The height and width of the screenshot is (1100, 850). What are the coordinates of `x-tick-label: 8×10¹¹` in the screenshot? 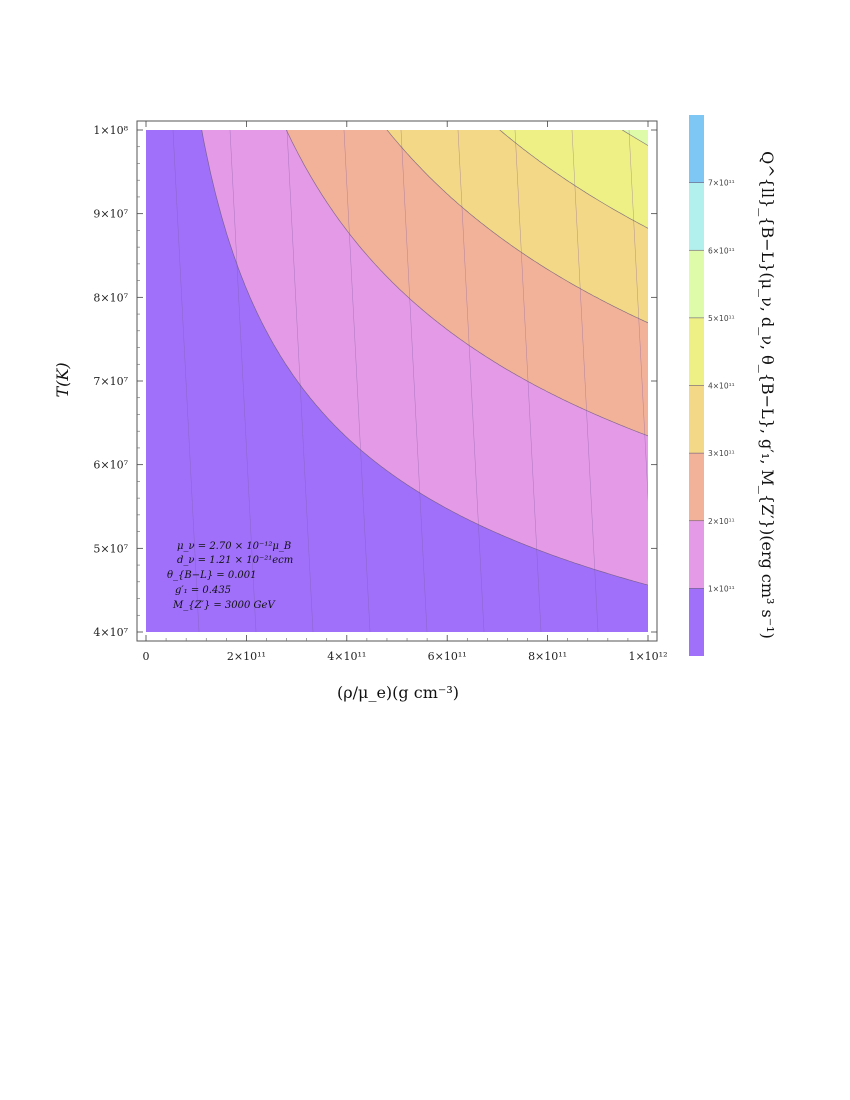 It's located at (547, 656).